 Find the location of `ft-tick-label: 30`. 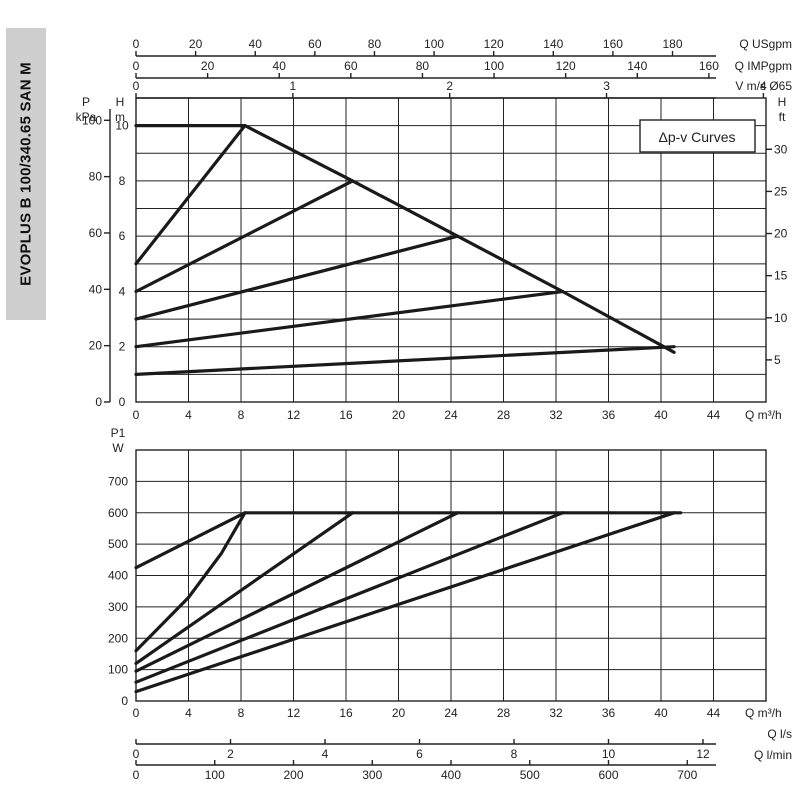

ft-tick-label: 30 is located at coordinates (781, 149).